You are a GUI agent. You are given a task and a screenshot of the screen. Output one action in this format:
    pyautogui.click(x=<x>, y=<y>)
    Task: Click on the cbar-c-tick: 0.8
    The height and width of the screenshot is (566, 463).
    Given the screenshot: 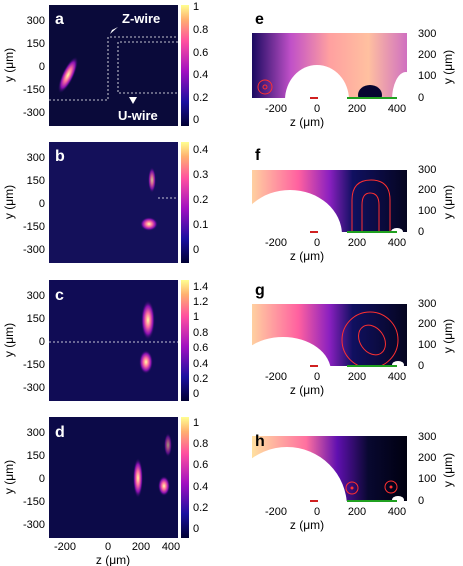 What is the action you would take?
    pyautogui.click(x=200, y=333)
    